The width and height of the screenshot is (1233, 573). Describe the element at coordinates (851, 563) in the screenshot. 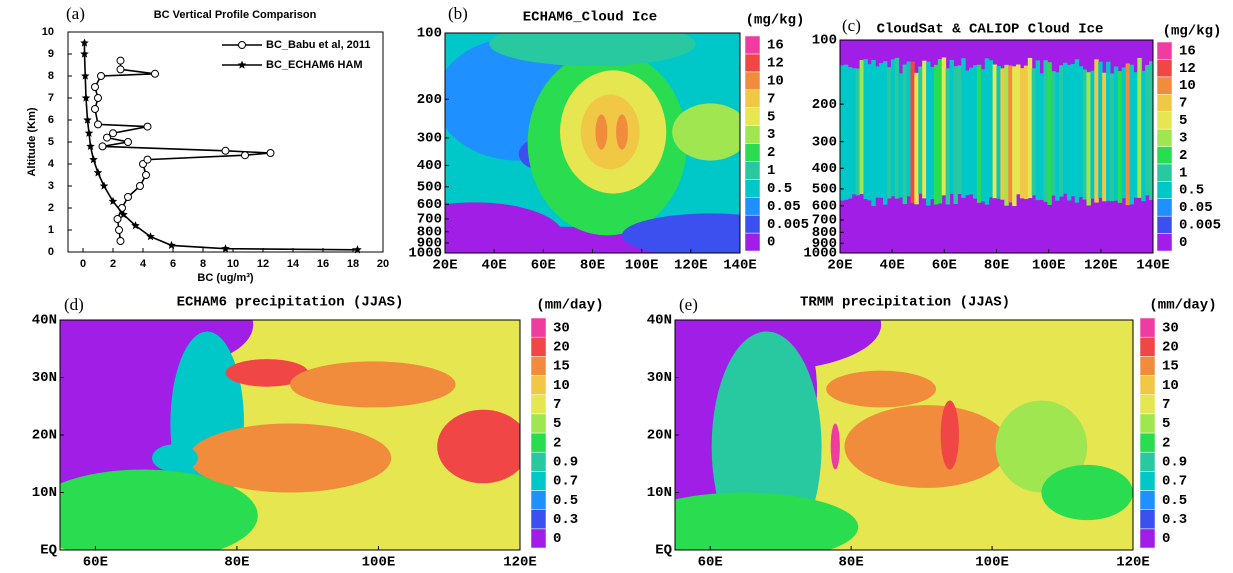

I see `x-tick-label: 80E` at that location.